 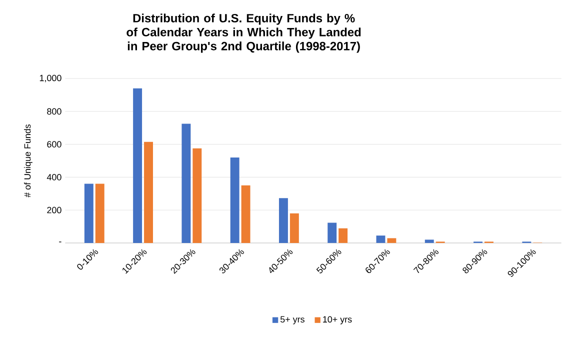 I want to click on y-tick-label: 600, so click(x=54, y=144).